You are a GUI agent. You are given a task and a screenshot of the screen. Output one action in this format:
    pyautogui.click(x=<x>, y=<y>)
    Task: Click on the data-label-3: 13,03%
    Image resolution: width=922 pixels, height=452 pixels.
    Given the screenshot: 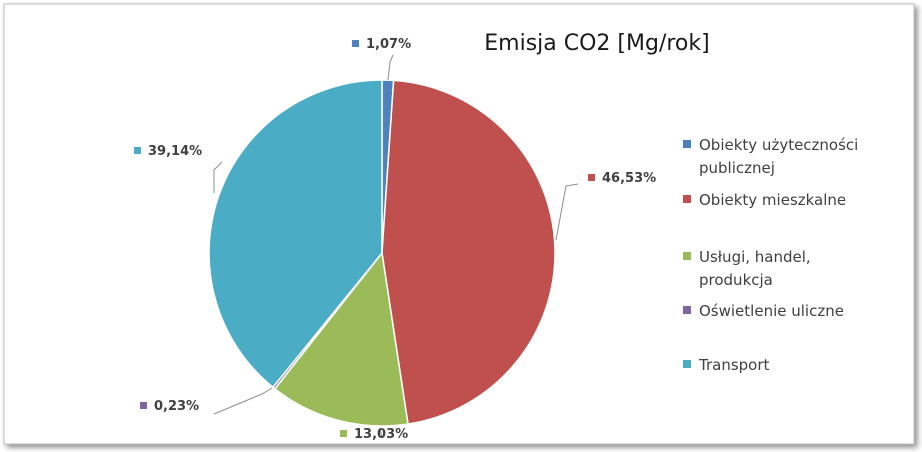 What is the action you would take?
    pyautogui.click(x=381, y=434)
    